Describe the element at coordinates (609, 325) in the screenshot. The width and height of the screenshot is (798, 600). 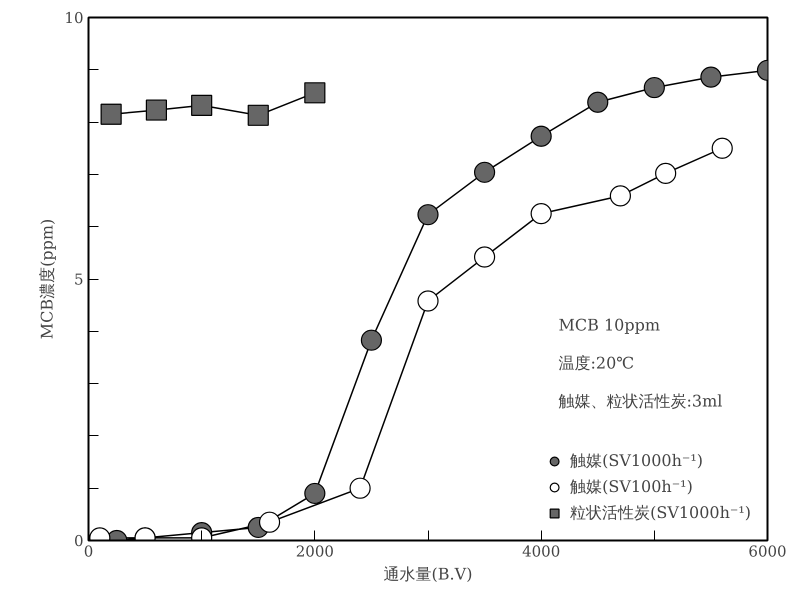
I see `annotation: MCB 10ppm` at that location.